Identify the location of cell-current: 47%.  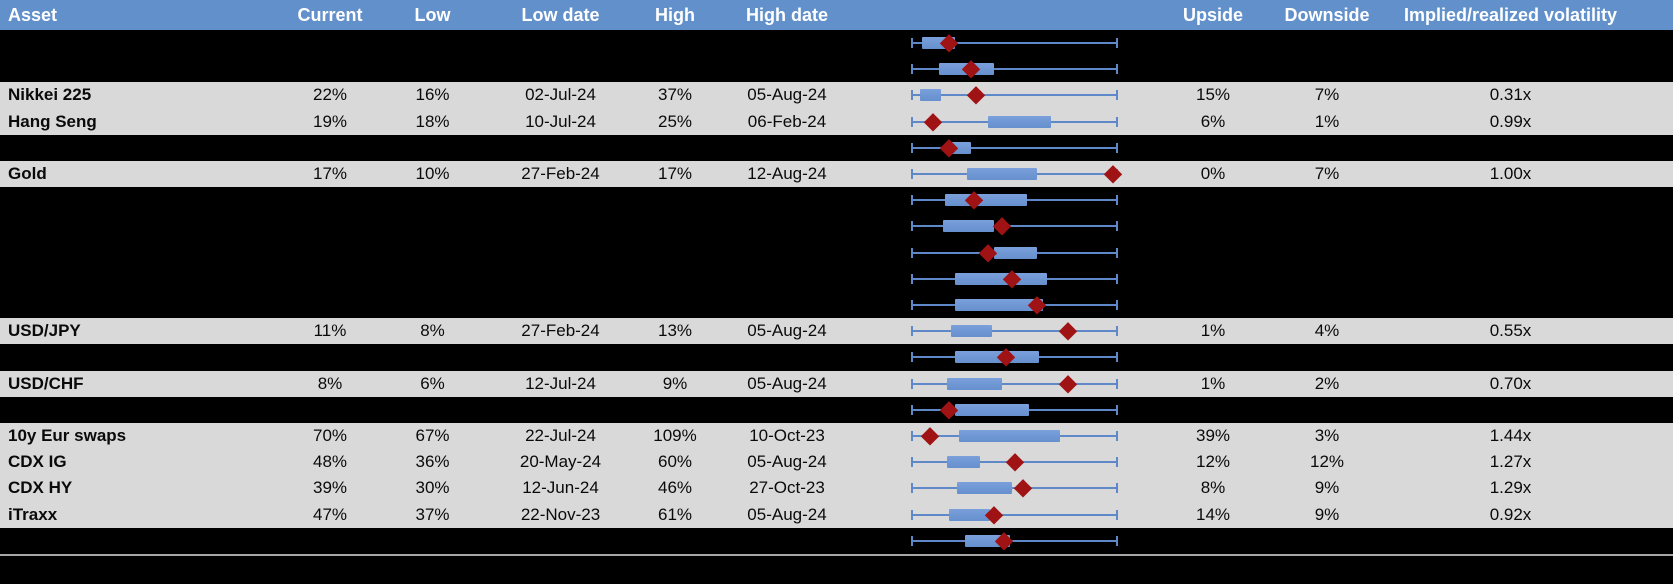
(330, 514).